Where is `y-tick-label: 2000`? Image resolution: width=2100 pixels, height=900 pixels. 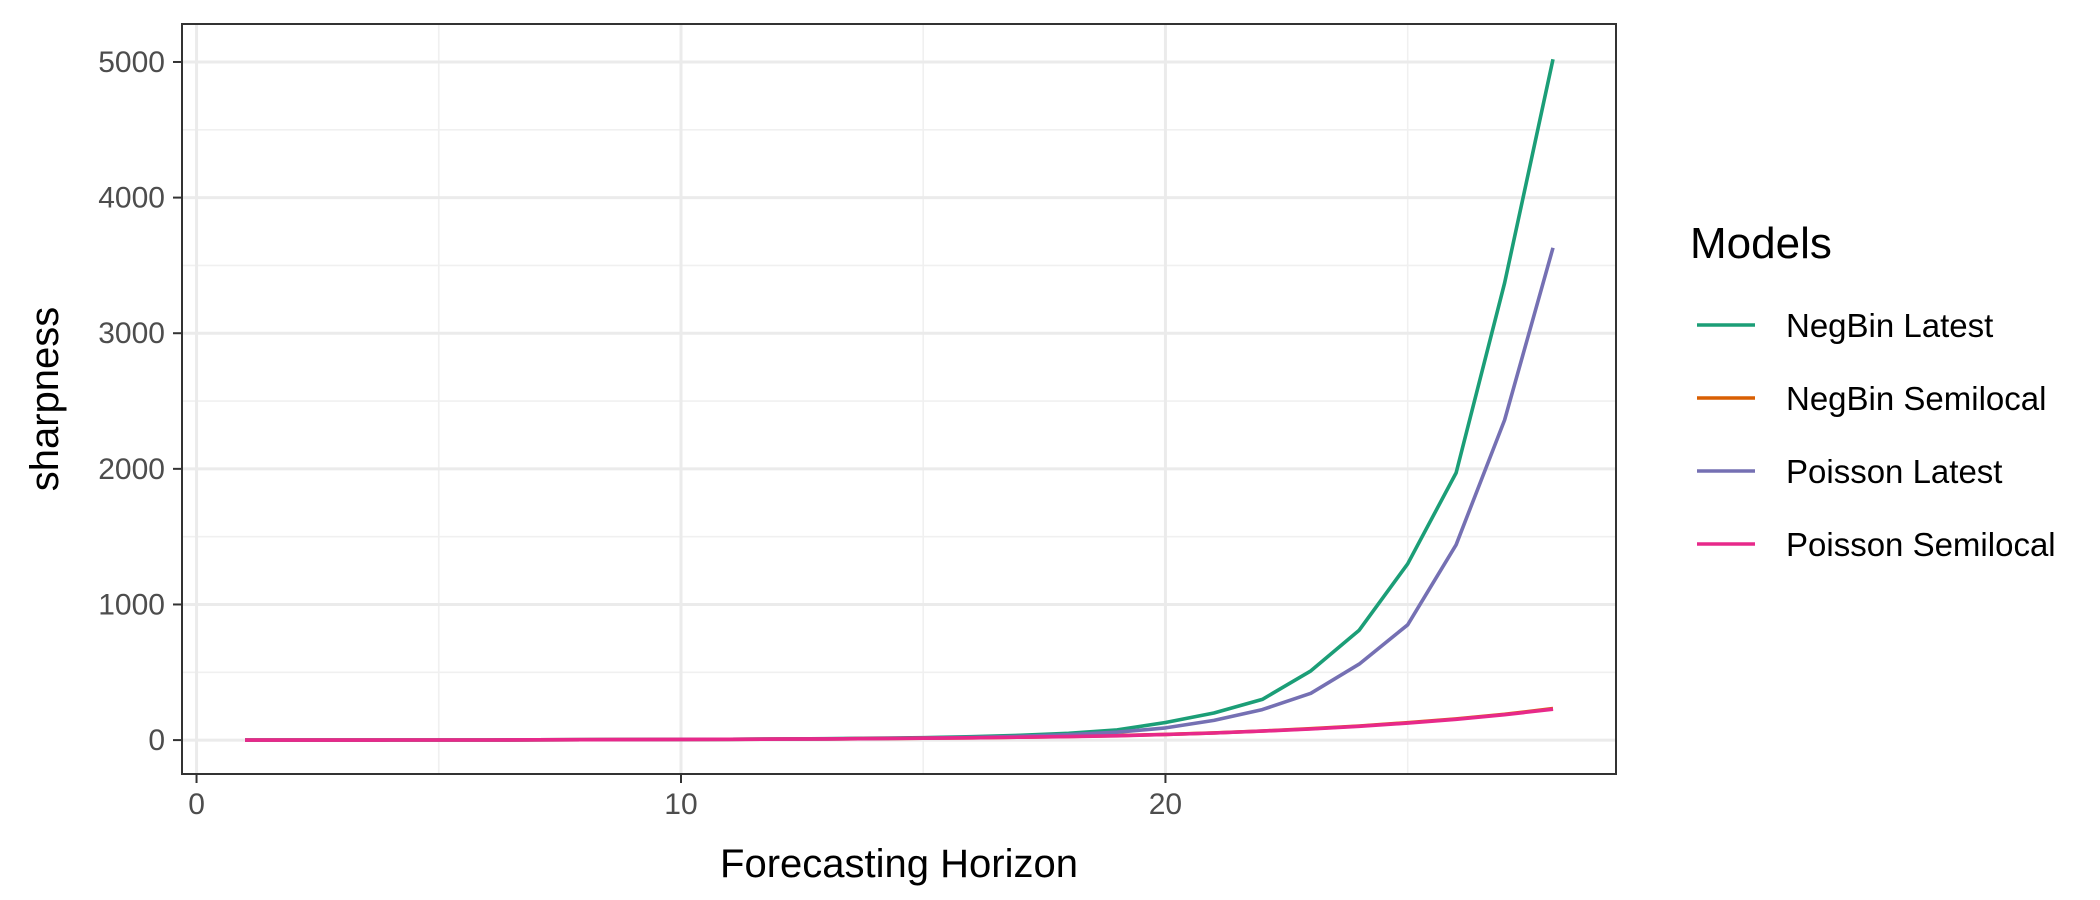 y-tick-label: 2000 is located at coordinates (131, 469).